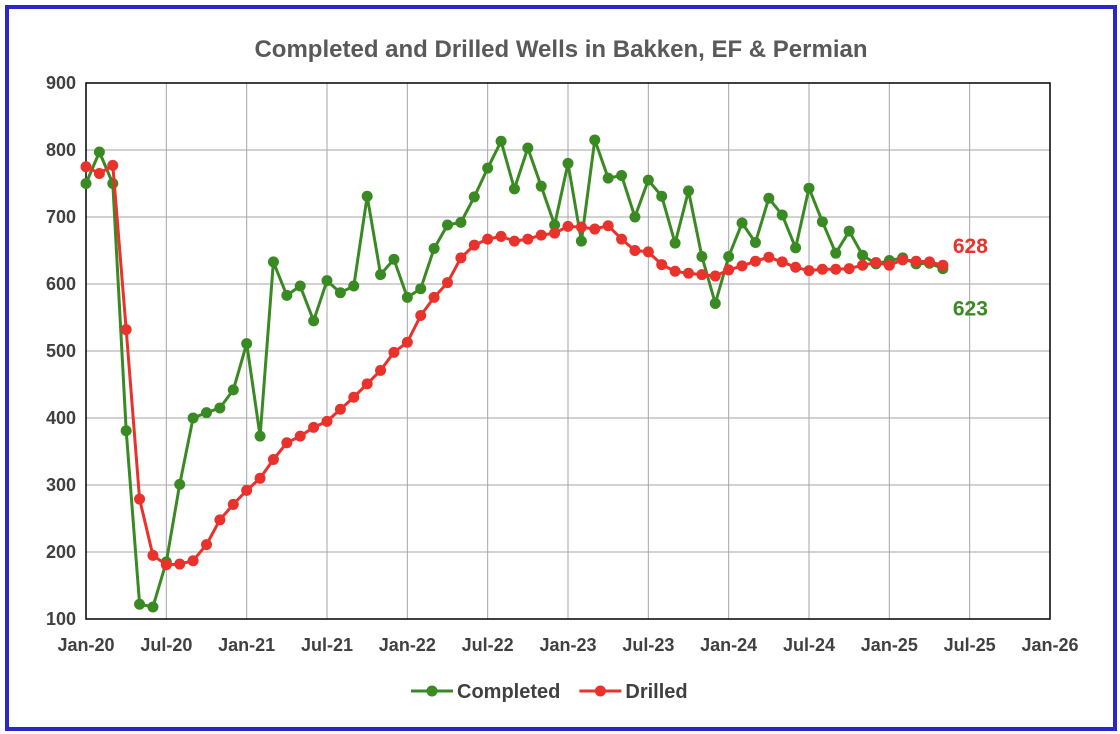 The width and height of the screenshot is (1120, 734). Describe the element at coordinates (407, 645) in the screenshot. I see `x-tick-label: Jan-22` at that location.